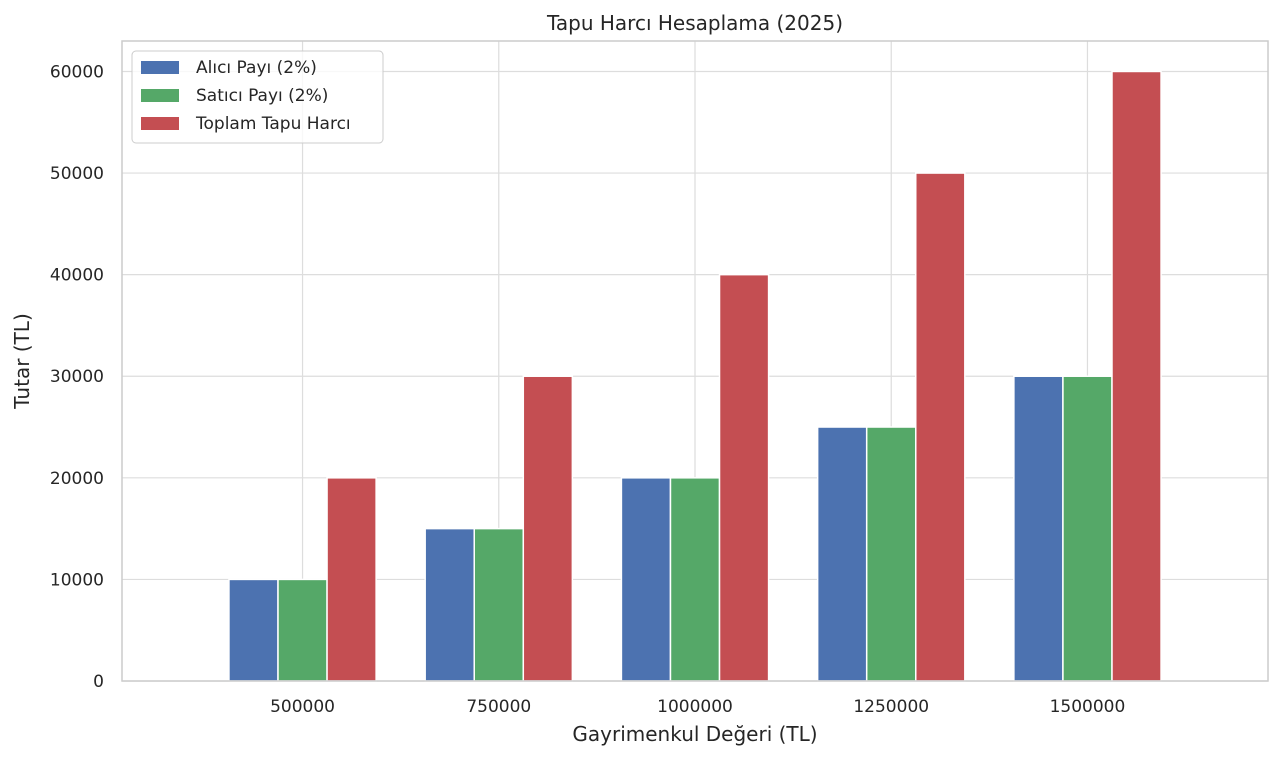 The image size is (1280, 759). I want to click on x-tick-label: 1250000, so click(891, 707).